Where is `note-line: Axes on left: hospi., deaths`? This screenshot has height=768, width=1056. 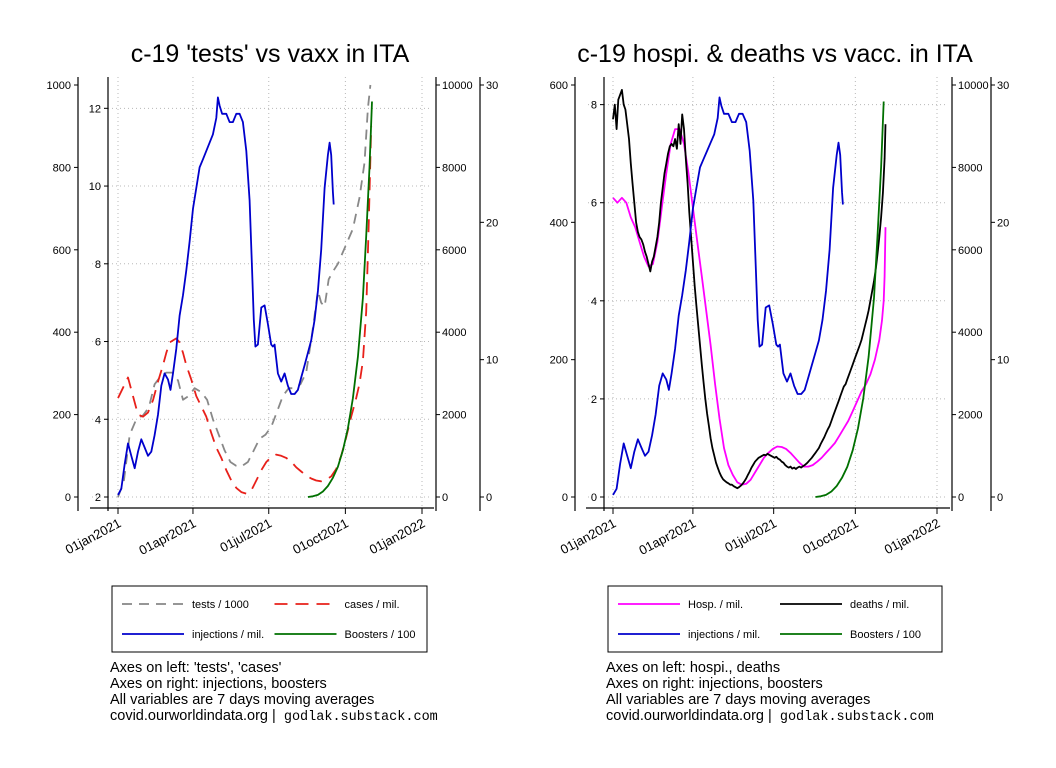 note-line: Axes on left: hospi., deaths is located at coordinates (693, 668).